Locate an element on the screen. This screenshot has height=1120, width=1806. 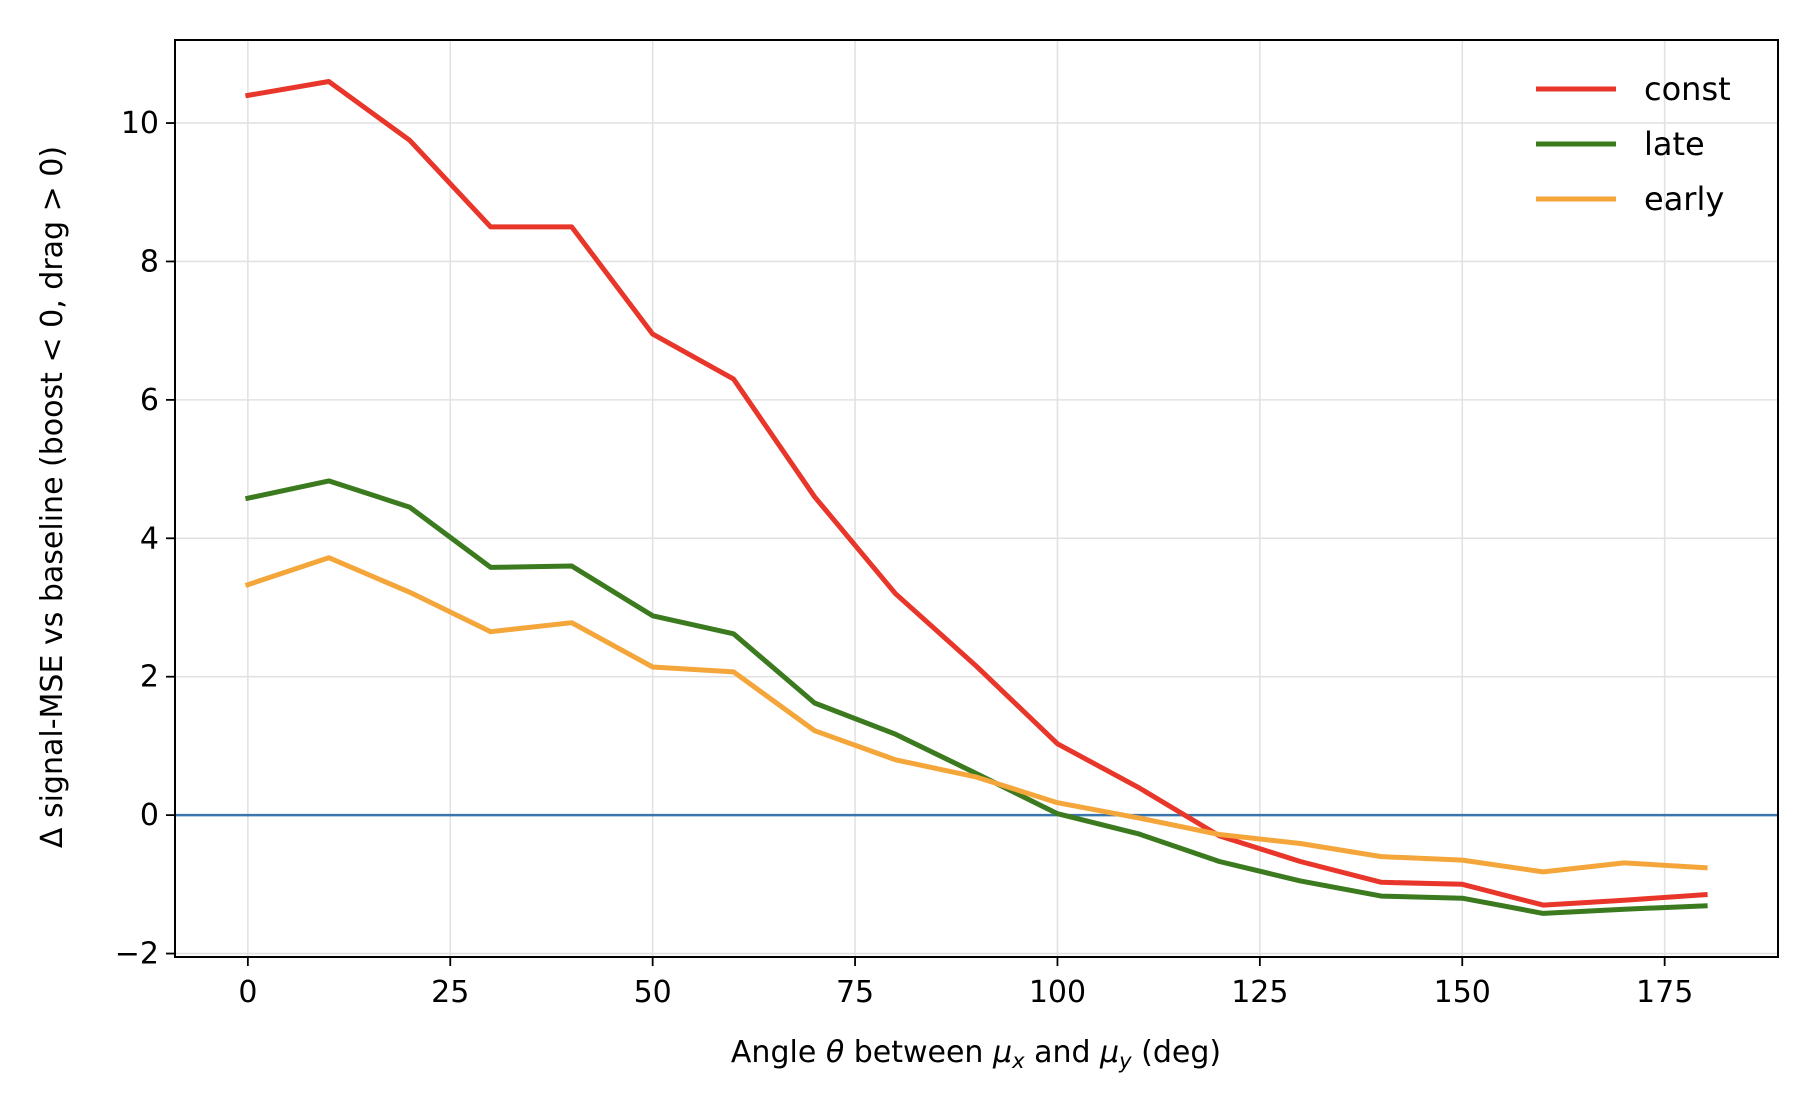
x-tick-label: 75 is located at coordinates (855, 992).